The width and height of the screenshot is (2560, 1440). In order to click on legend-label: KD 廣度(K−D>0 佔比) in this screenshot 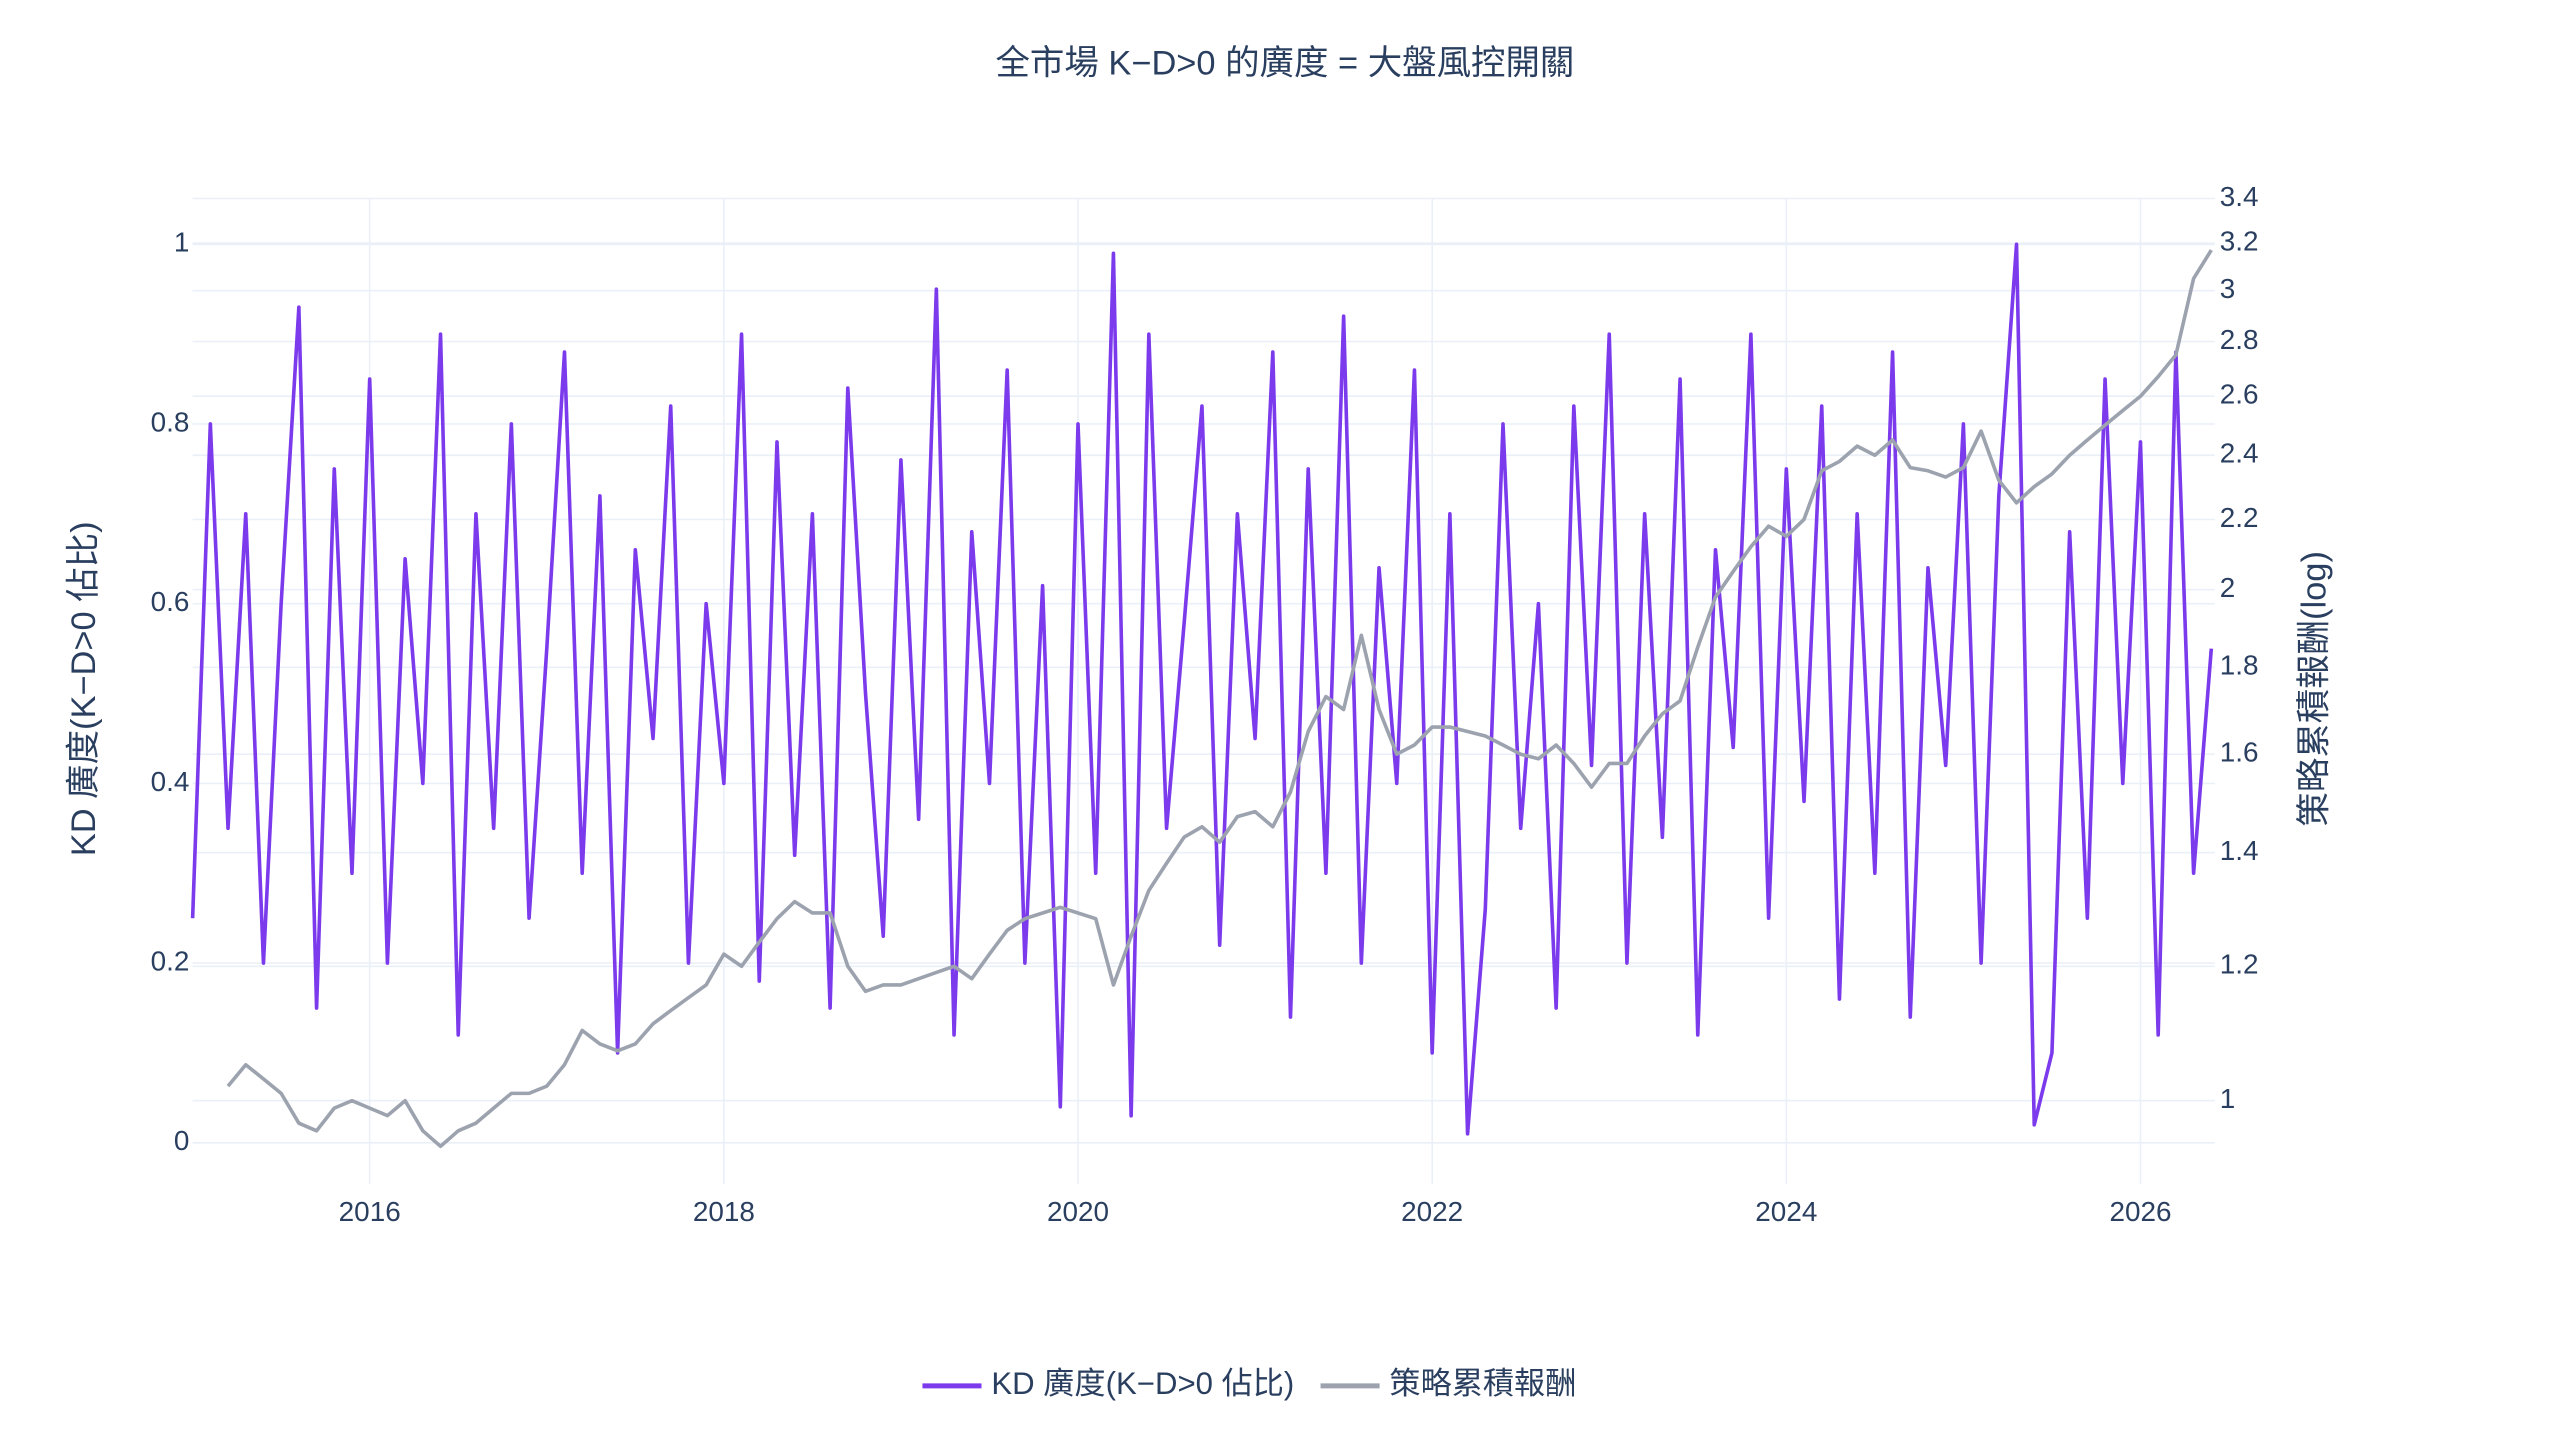, I will do `click(1142, 1383)`.